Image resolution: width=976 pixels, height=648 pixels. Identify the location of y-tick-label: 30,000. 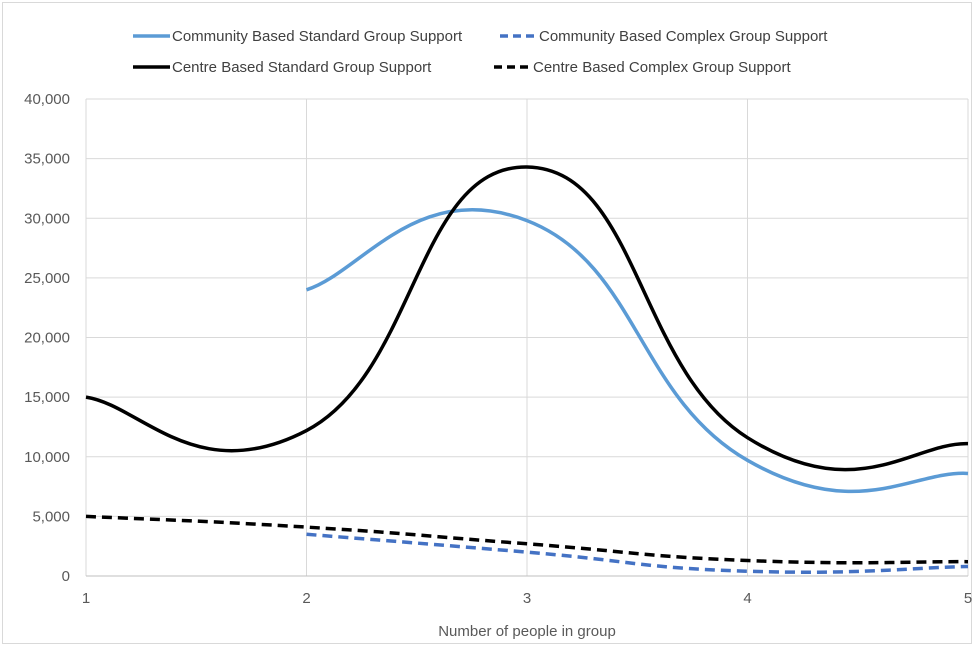
(47, 218).